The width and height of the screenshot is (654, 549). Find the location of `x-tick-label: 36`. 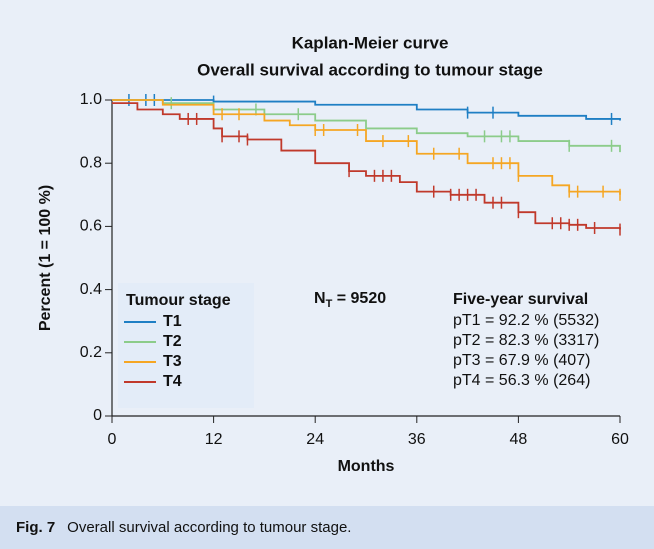

x-tick-label: 36 is located at coordinates (417, 439).